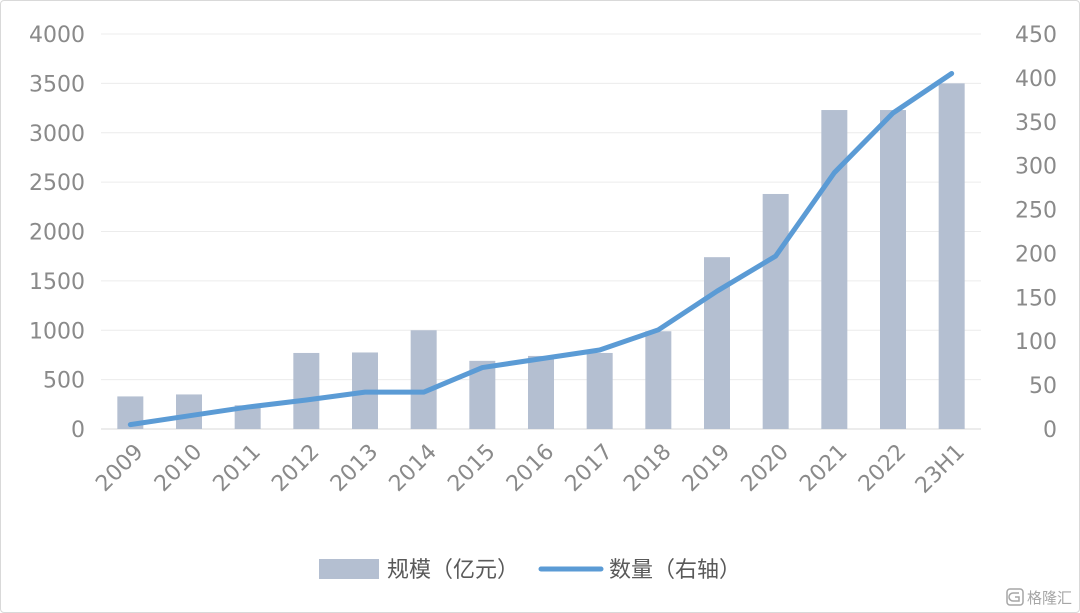 Image resolution: width=1080 pixels, height=613 pixels. Describe the element at coordinates (354, 468) in the screenshot. I see `x-tick-label: 2013` at that location.